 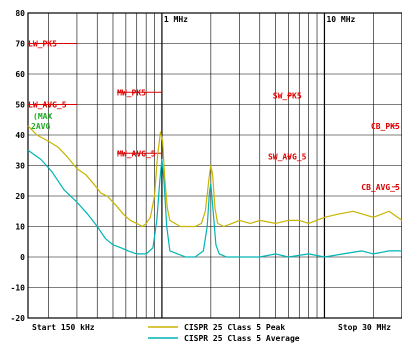 What do you see at coordinates (340, 19) in the screenshot?
I see `x-tick-label: 10 MHz` at bounding box center [340, 19].